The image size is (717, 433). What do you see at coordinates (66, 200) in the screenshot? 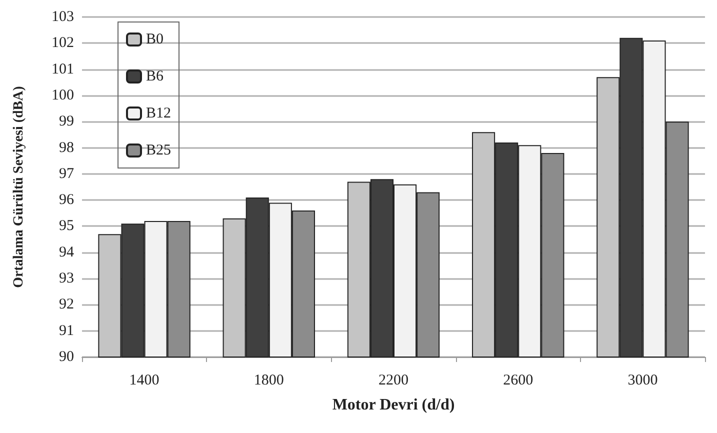
I see `y-tick-label: 96` at bounding box center [66, 200].